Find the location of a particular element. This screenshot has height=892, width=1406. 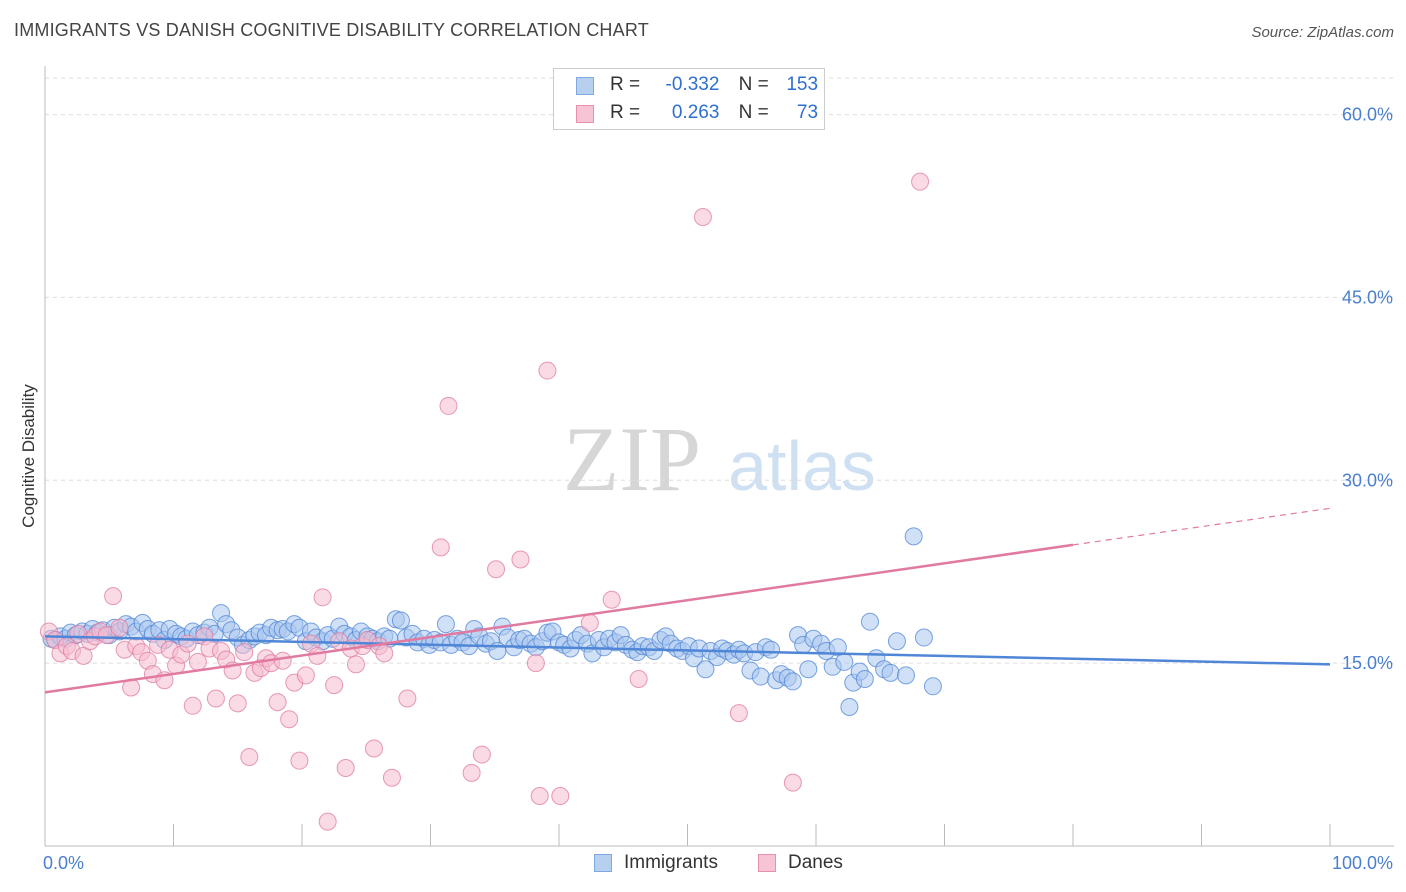

legend-r-value-immigrants: -0.332 is located at coordinates (692, 84).